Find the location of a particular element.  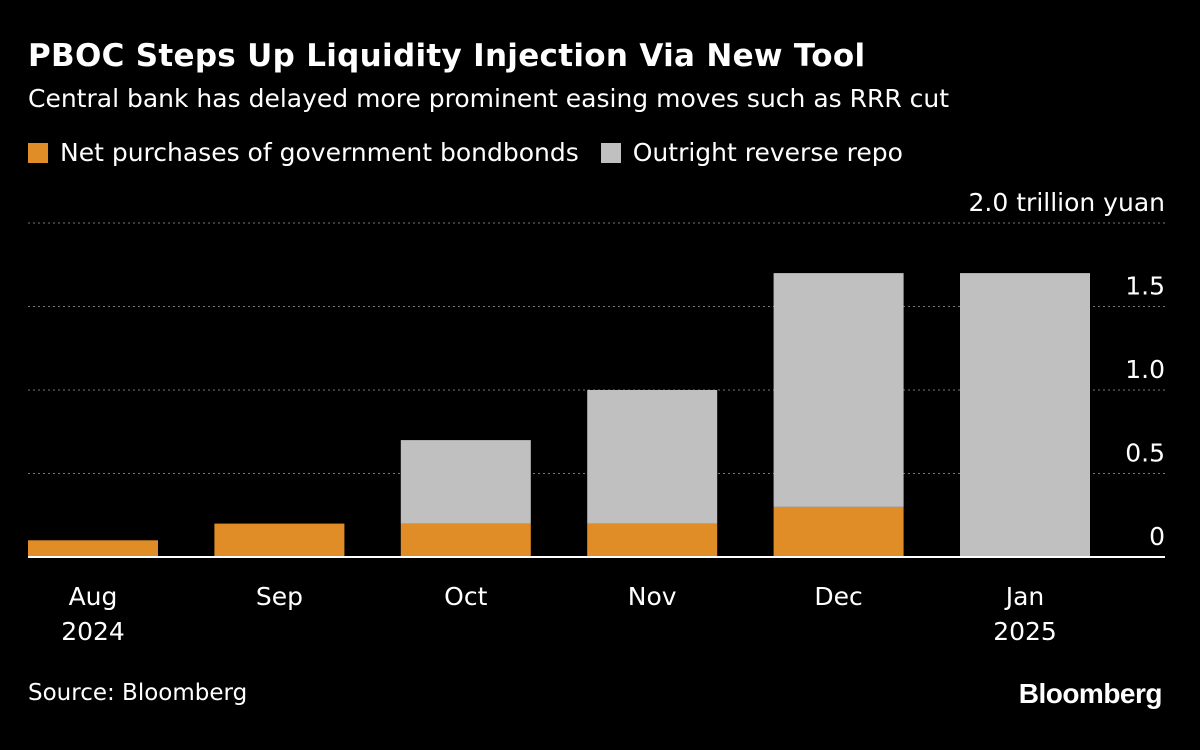

y-tick-label-0: 0 is located at coordinates (1157, 536).